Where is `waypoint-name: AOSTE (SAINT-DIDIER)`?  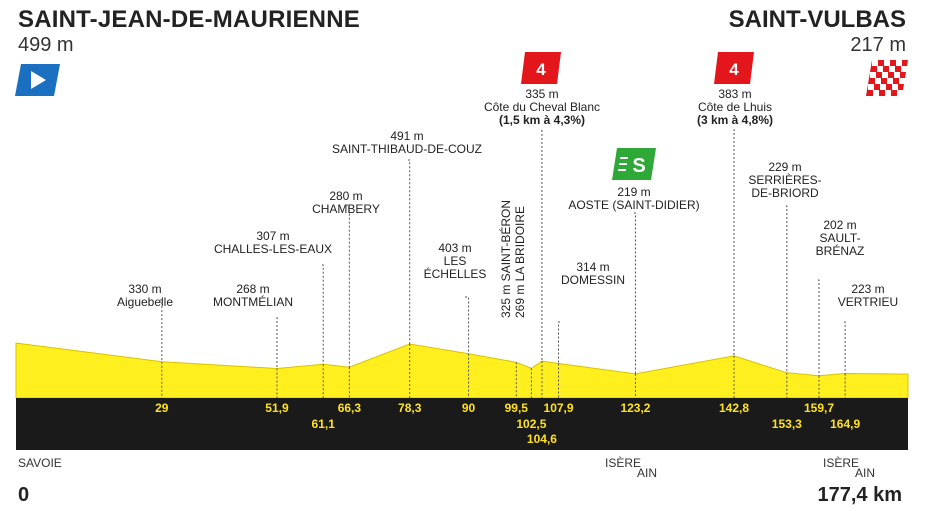
waypoint-name: AOSTE (SAINT-DIDIER) is located at coordinates (633, 205).